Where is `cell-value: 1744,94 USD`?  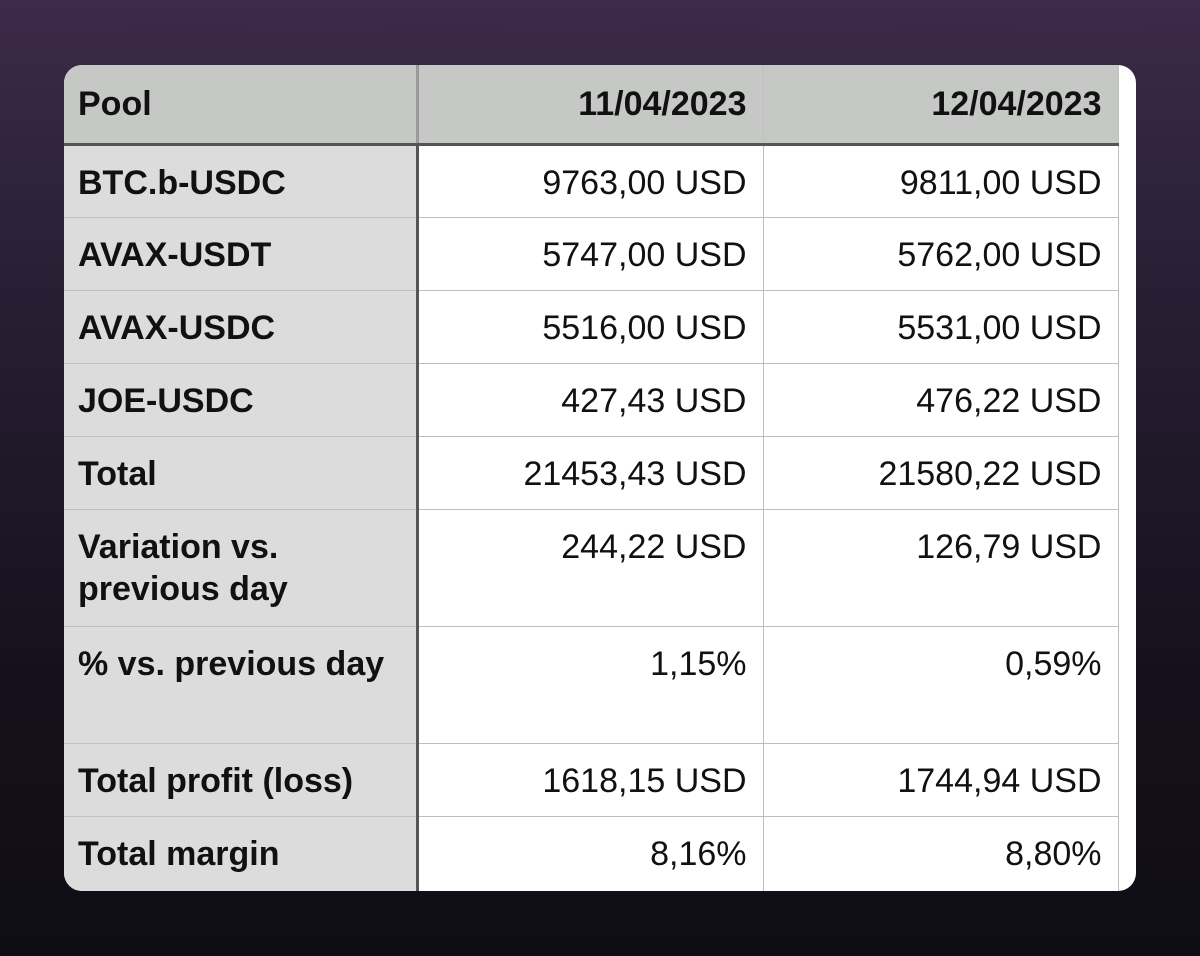
cell-value: 1744,94 USD is located at coordinates (940, 779).